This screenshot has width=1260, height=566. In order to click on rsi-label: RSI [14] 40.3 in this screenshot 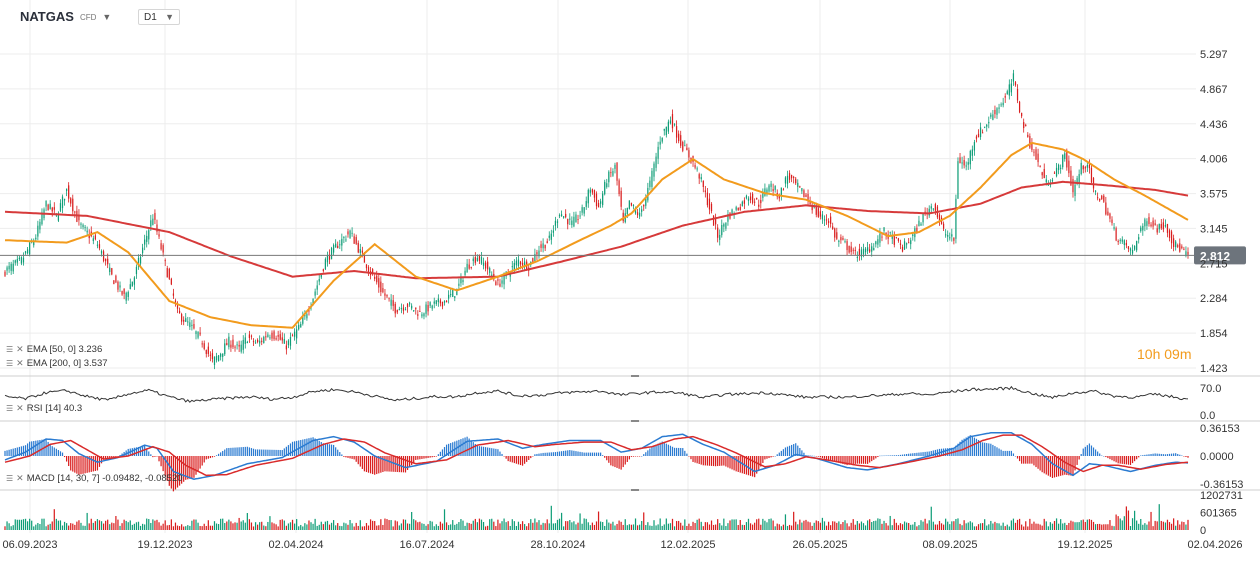, I will do `click(54, 408)`.